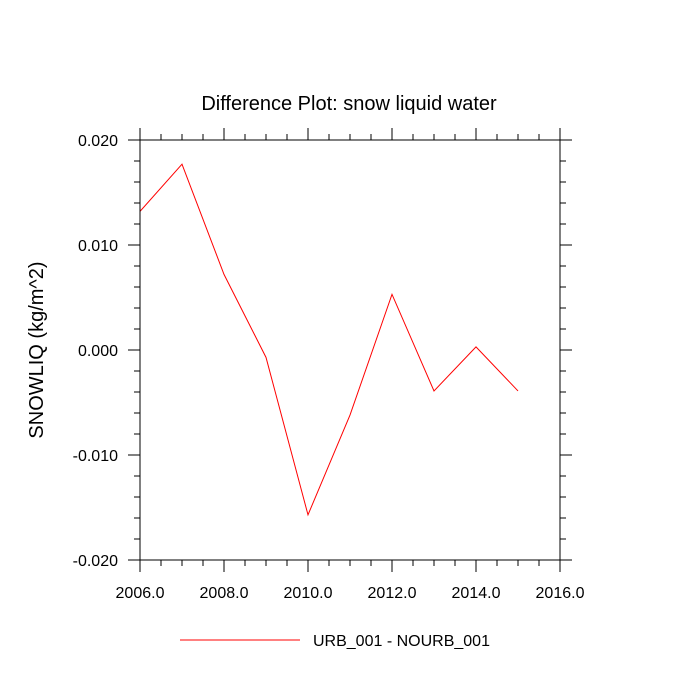 Image resolution: width=700 pixels, height=700 pixels. I want to click on x-tick-label: 2014.0, so click(476, 593).